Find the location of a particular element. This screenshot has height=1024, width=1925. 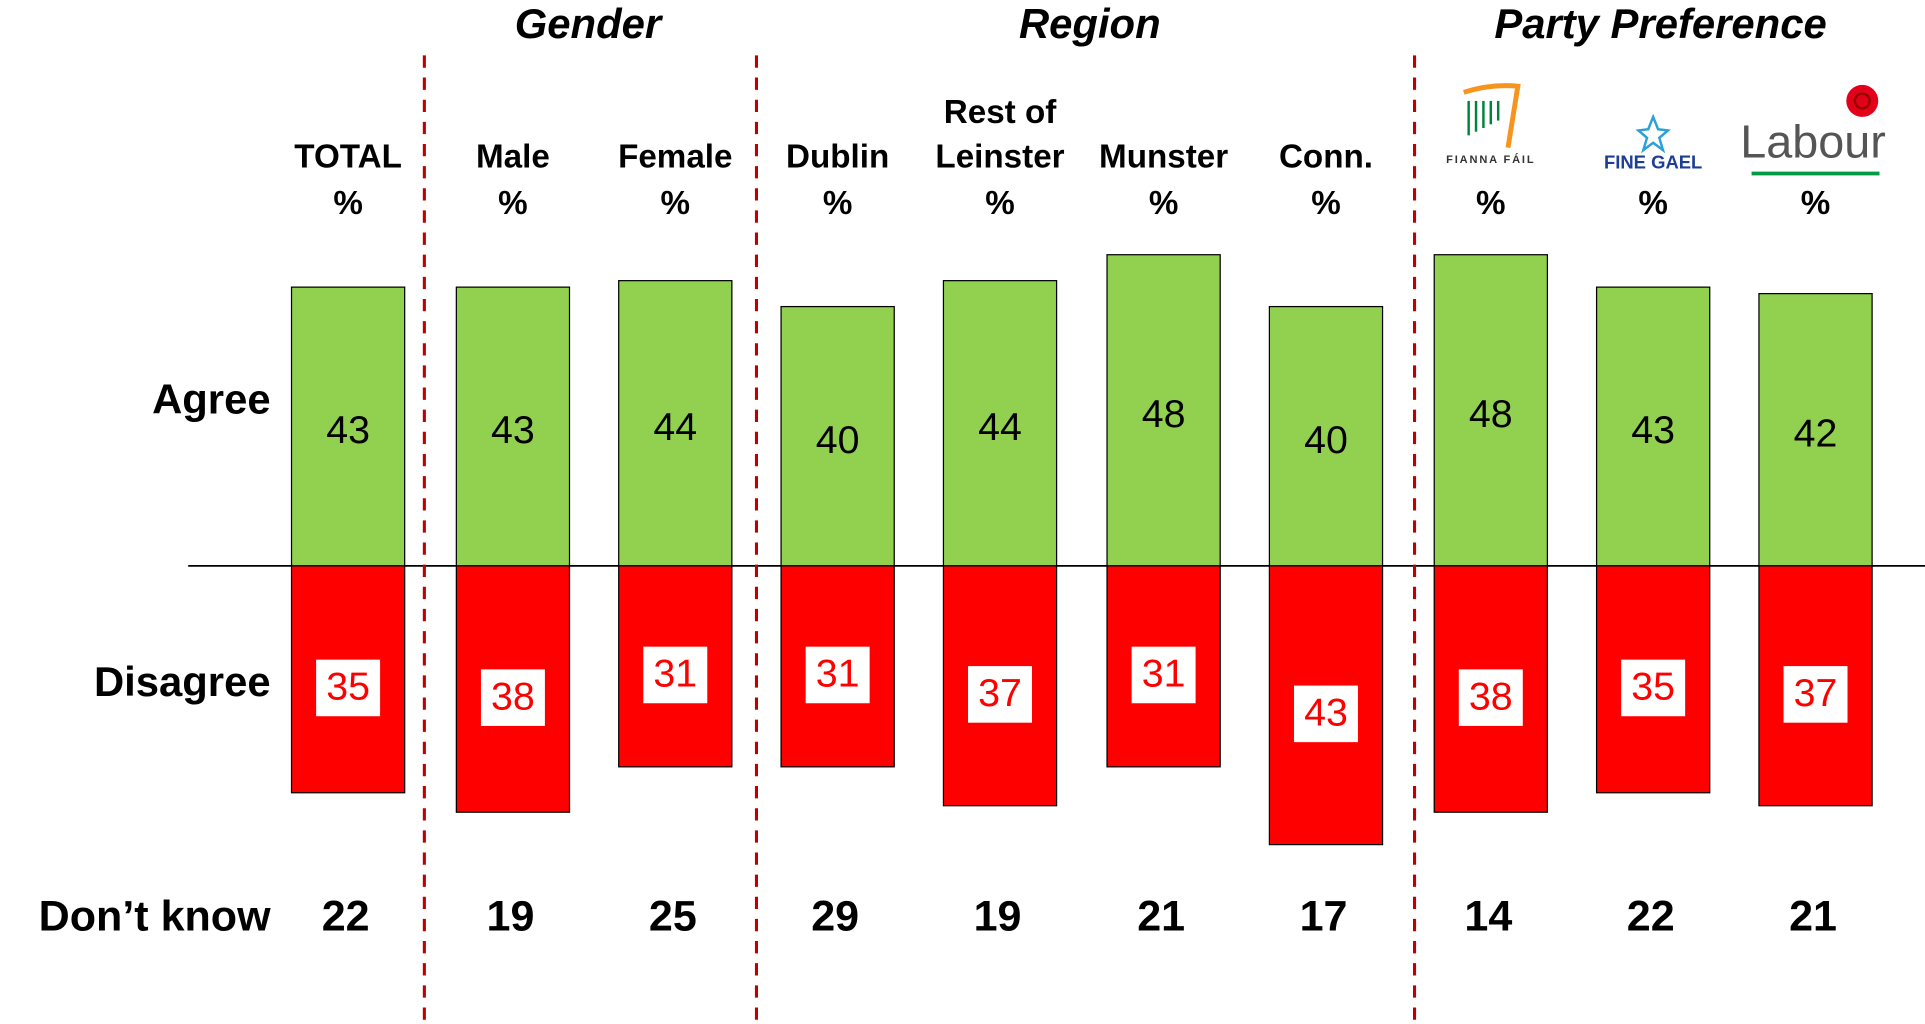

dont-know-value: 17 is located at coordinates (1324, 916).